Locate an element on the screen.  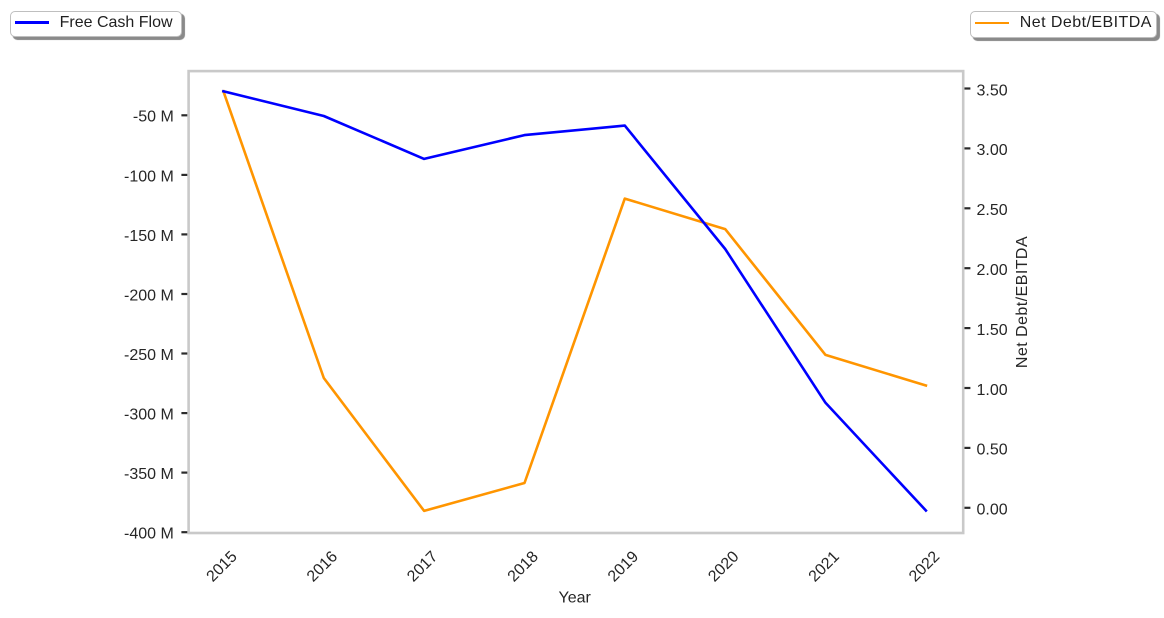
svg-text: 2.50 is located at coordinates (992, 210).